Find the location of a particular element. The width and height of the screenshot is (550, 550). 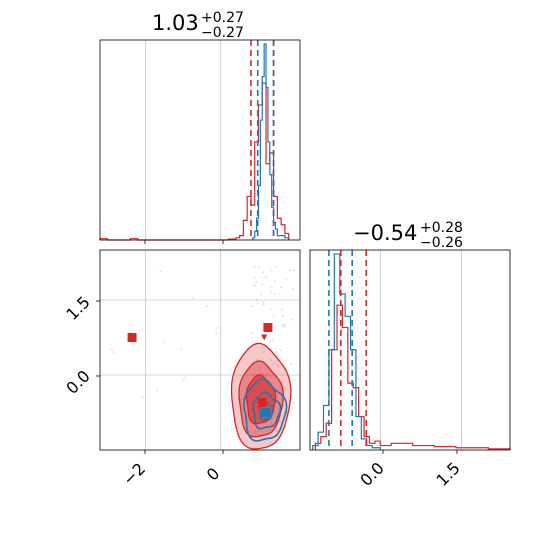

histogram-param1-quantiles is located at coordinates (262, 140).